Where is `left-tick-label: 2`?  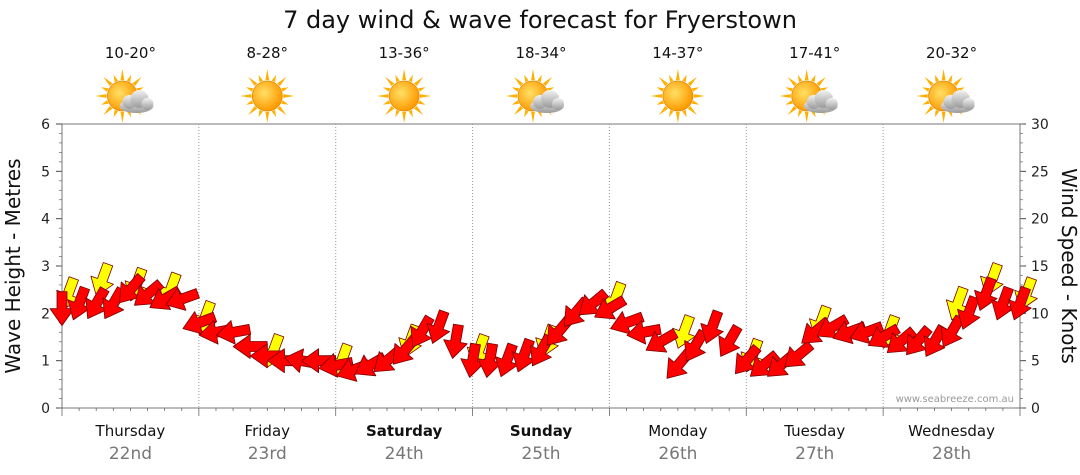 left-tick-label: 2 is located at coordinates (45, 314).